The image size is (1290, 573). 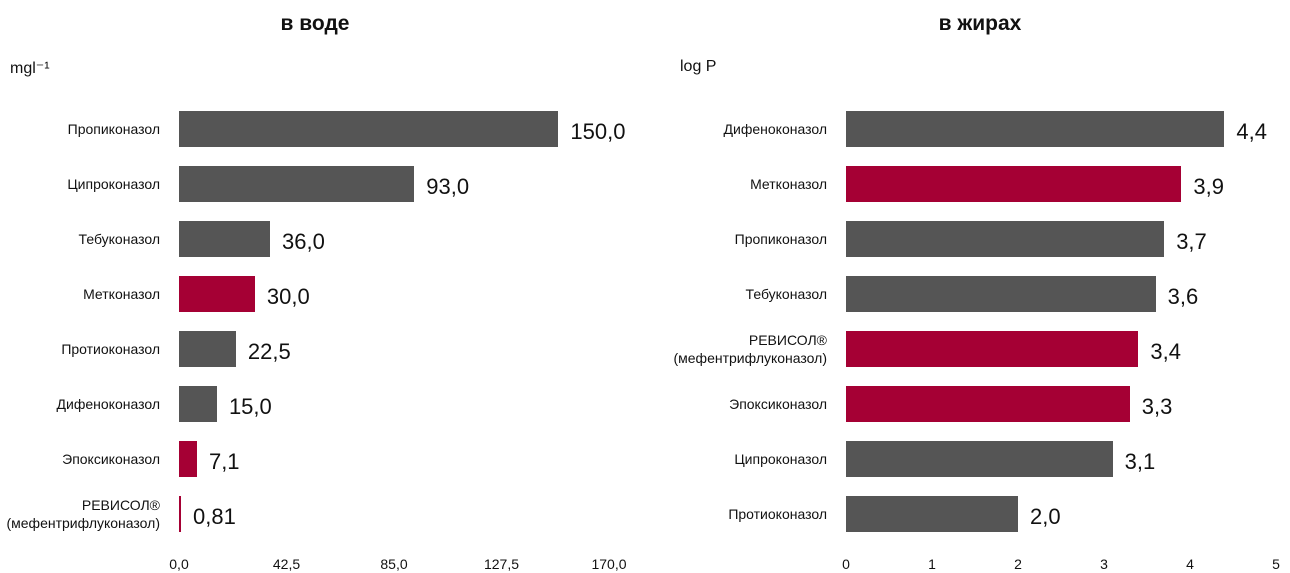 I want to click on value-label: 93,0, so click(x=448, y=186).